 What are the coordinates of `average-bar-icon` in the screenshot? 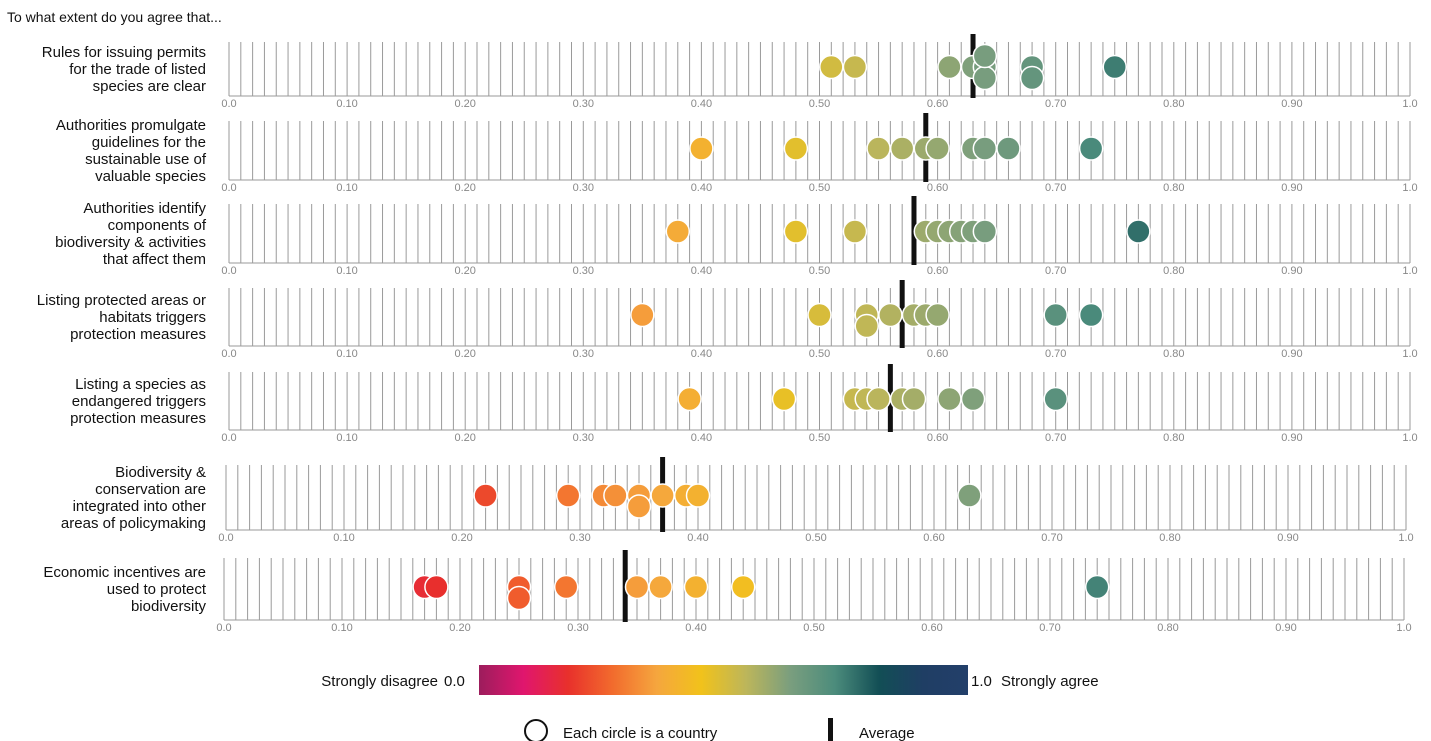 It's located at (830, 729).